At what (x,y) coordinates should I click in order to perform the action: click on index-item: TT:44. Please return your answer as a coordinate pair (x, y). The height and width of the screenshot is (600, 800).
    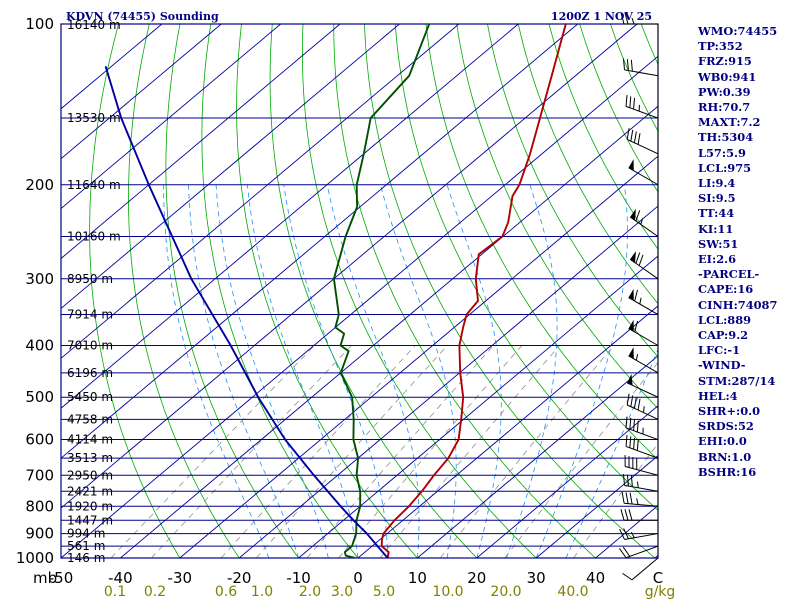
    Looking at the image, I should click on (716, 213).